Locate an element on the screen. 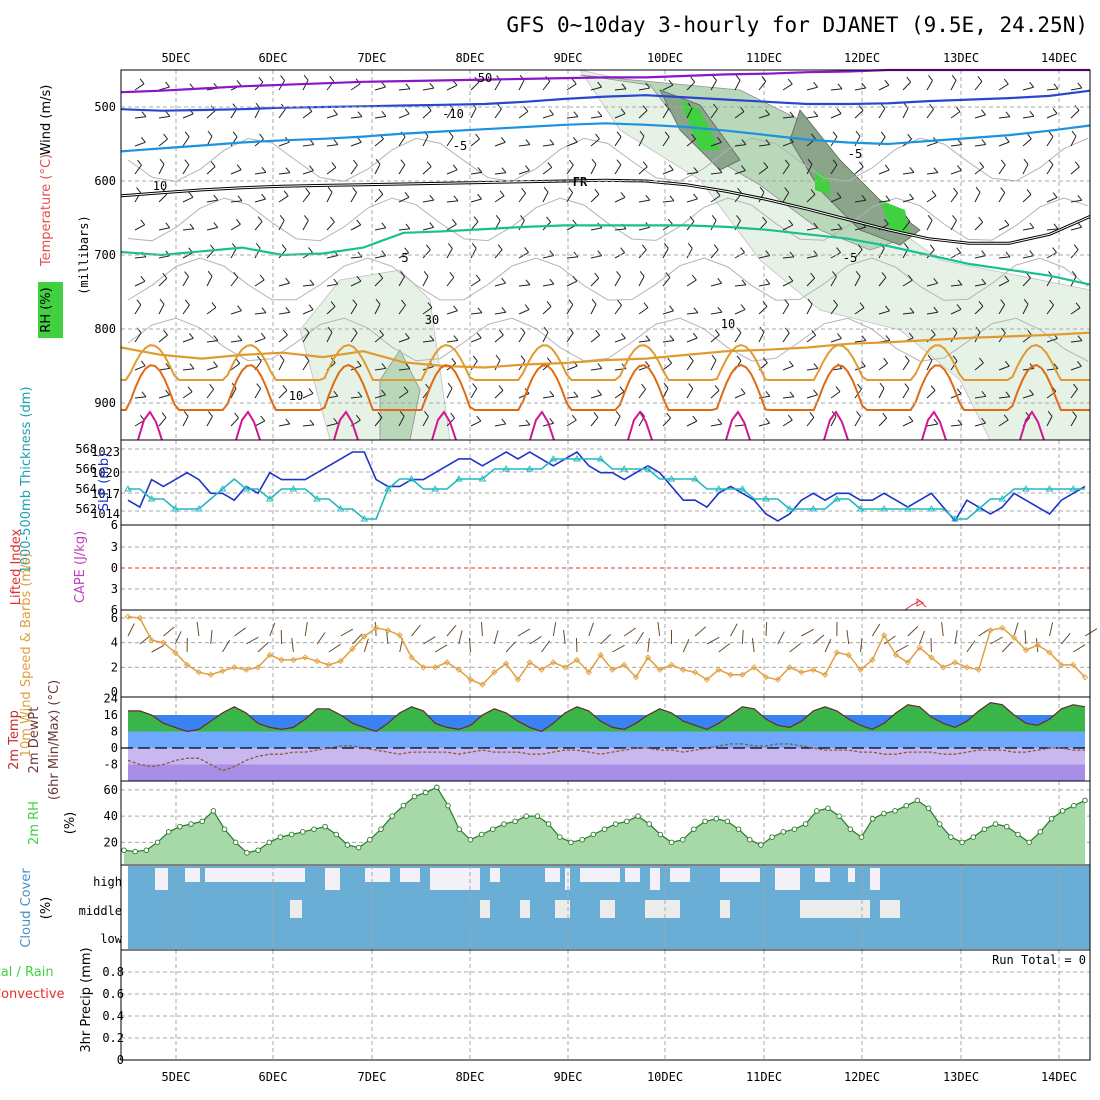 This screenshot has height=1100, width=1100. wind-axis-label: Wind (m/s) is located at coordinates (46, 120).